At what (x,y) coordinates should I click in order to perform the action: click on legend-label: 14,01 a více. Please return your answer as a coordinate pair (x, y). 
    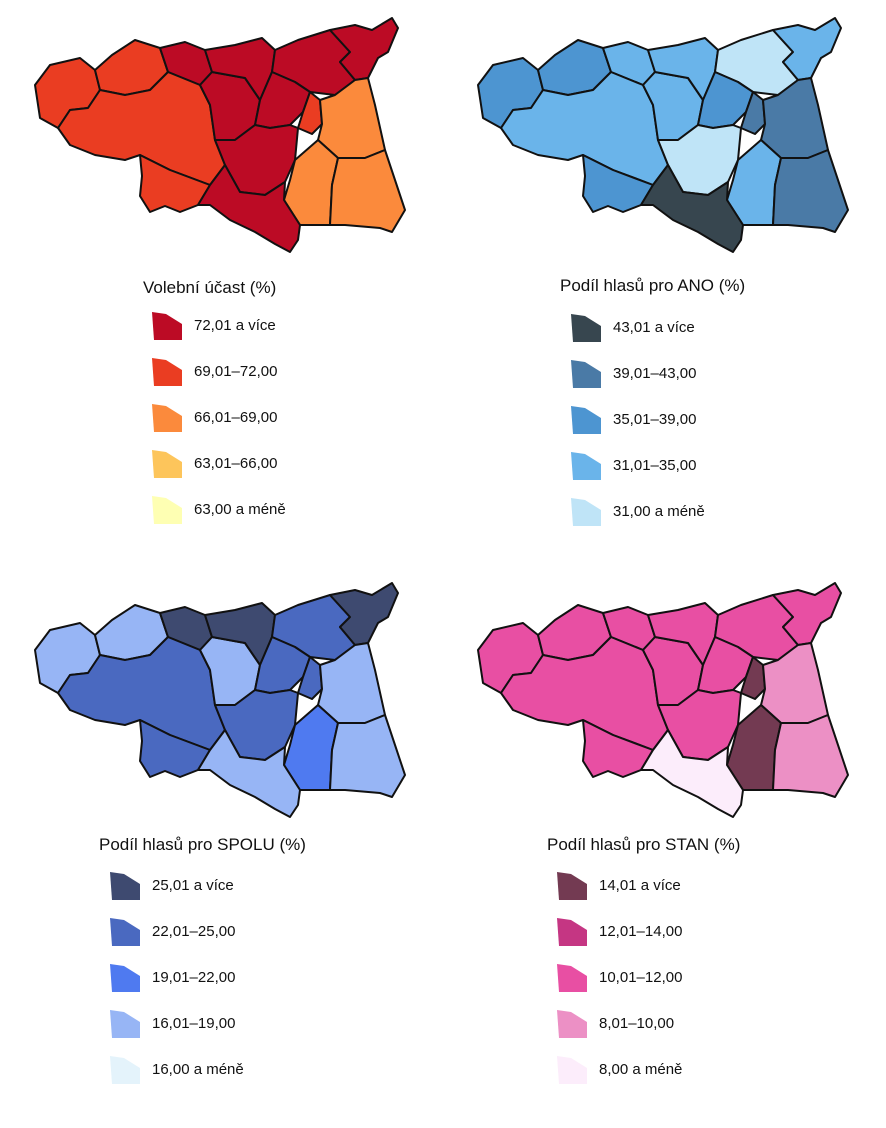
    Looking at the image, I should click on (640, 885).